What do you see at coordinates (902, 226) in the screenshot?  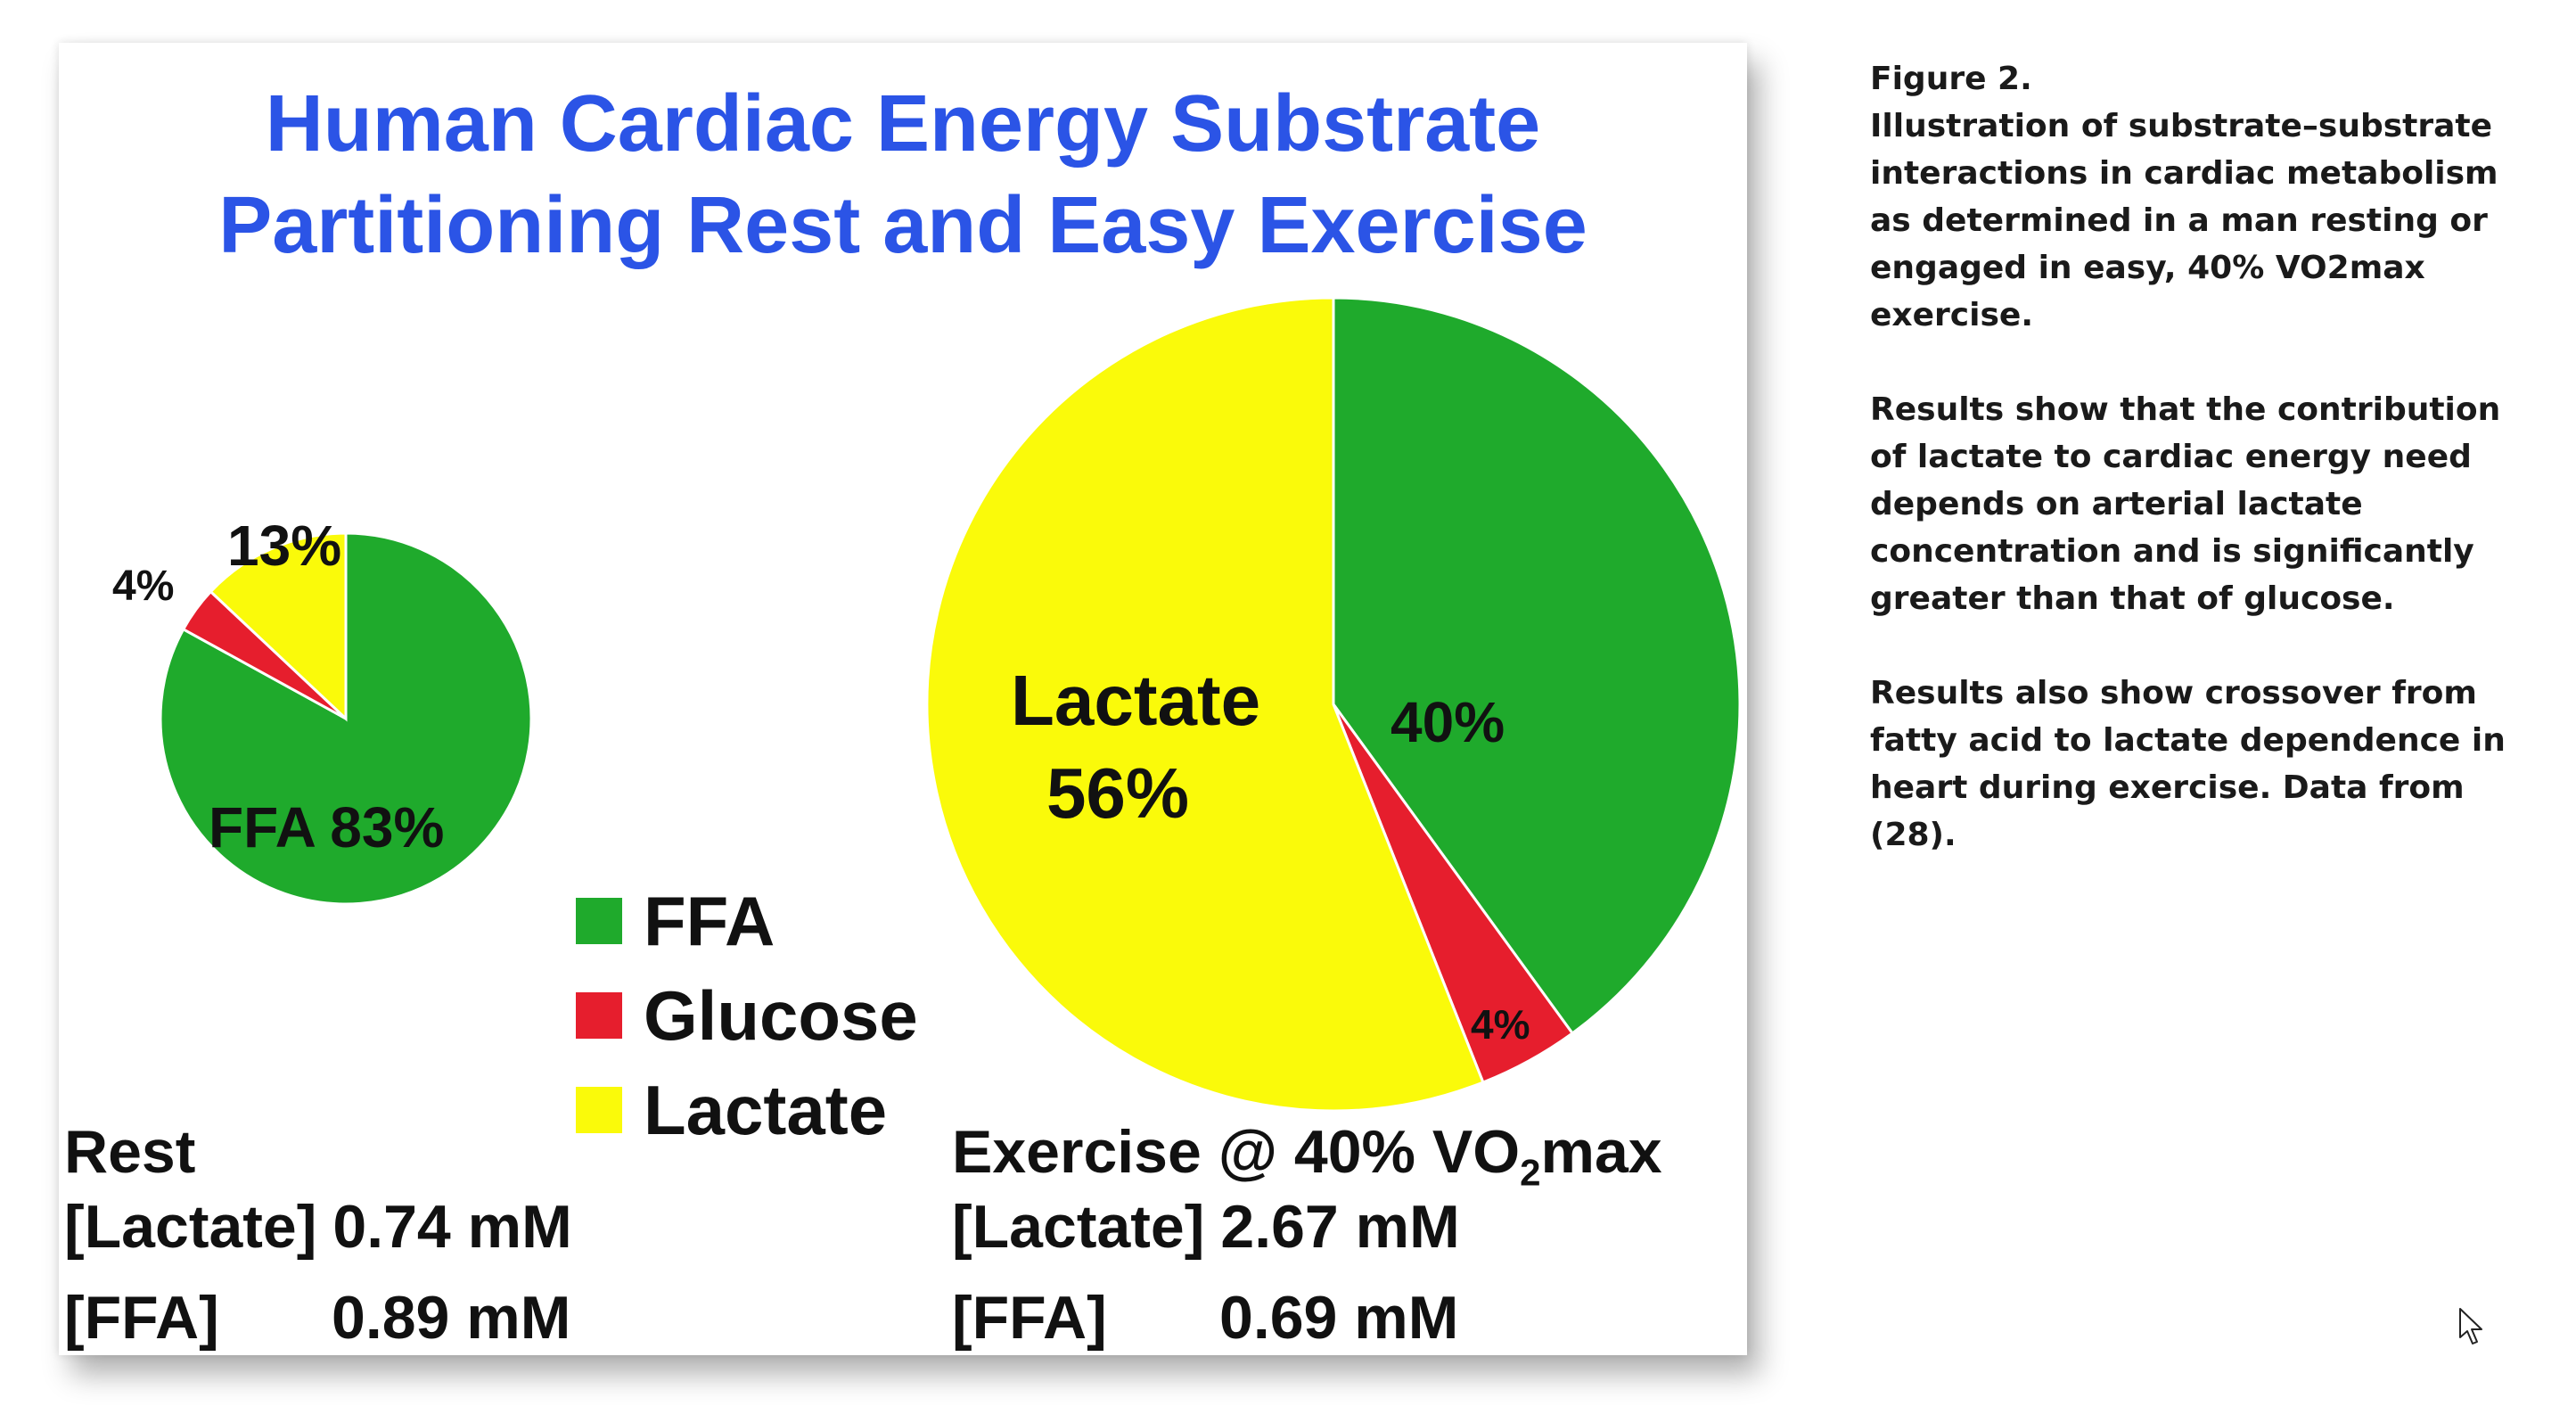 I see `chart-title-line-2: Partitioning Rest and Easy Exercise` at bounding box center [902, 226].